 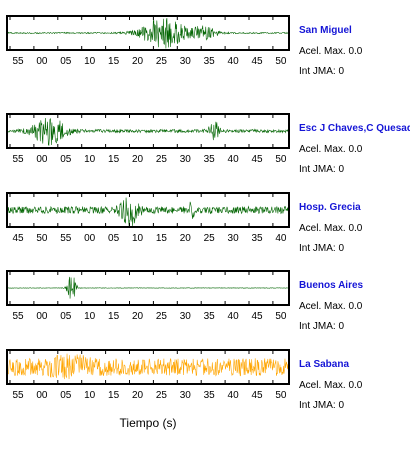 I want to click on station-name: La Sabana, so click(x=324, y=364).